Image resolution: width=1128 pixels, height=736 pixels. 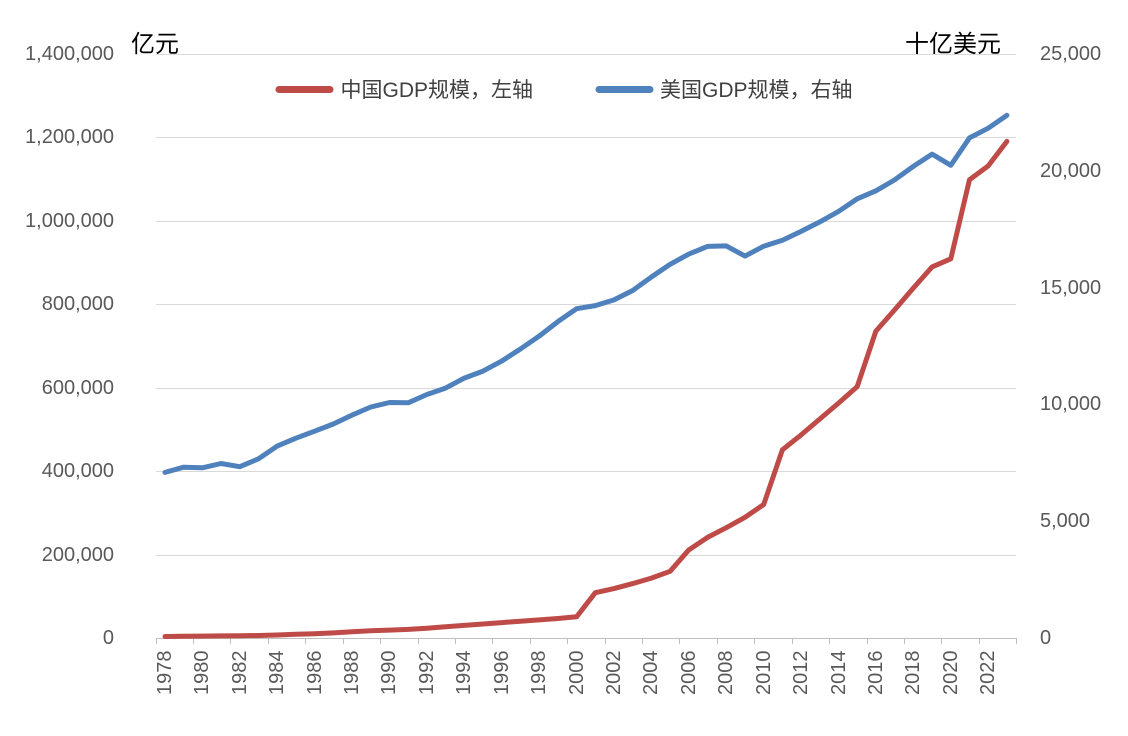 I want to click on legend-item-china: 中国GDP规模，左轴, so click(x=404, y=89).